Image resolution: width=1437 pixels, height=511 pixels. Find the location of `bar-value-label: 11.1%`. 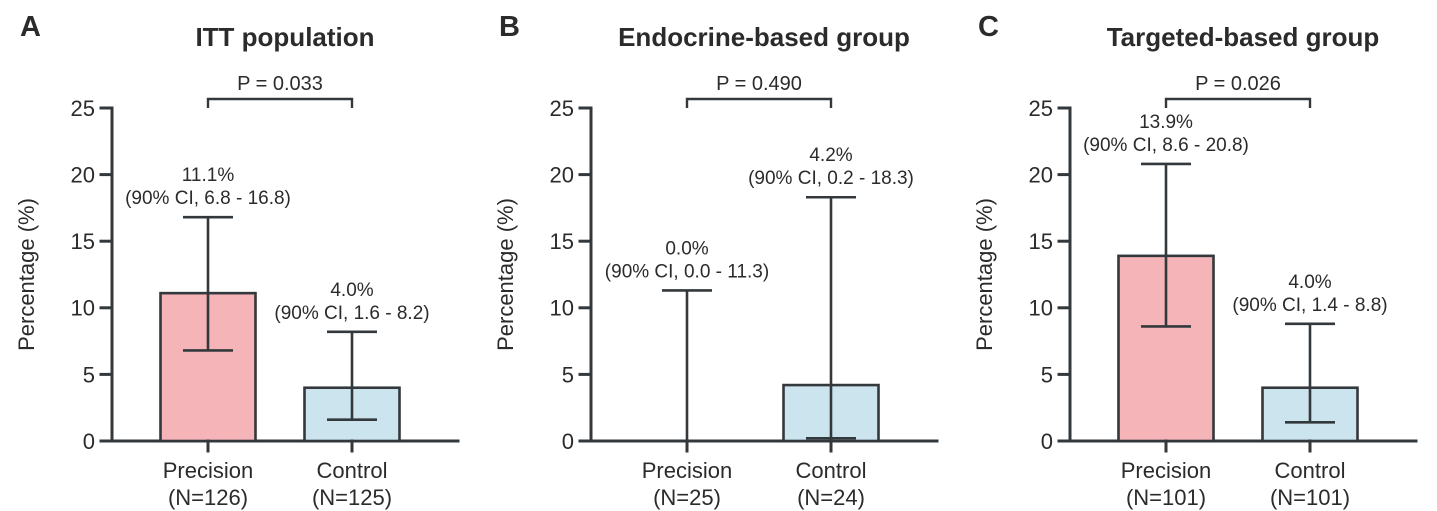

bar-value-label: 11.1% is located at coordinates (208, 175).